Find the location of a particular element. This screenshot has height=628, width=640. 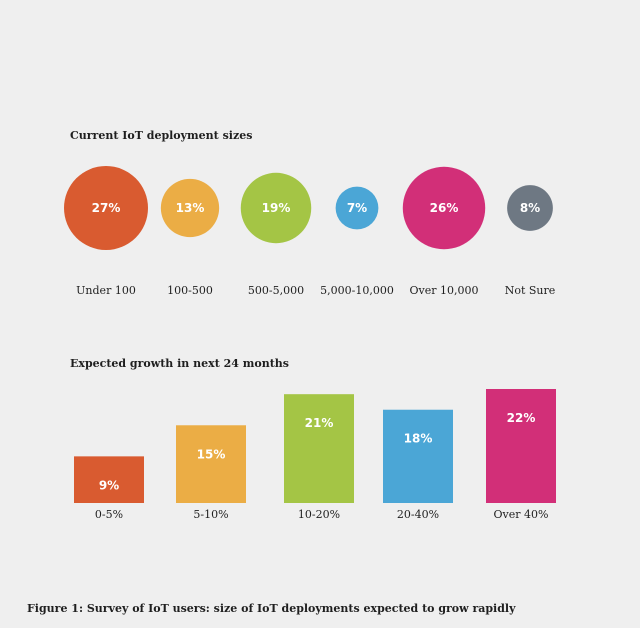

bar-category-label: Over 40% is located at coordinates (521, 514).